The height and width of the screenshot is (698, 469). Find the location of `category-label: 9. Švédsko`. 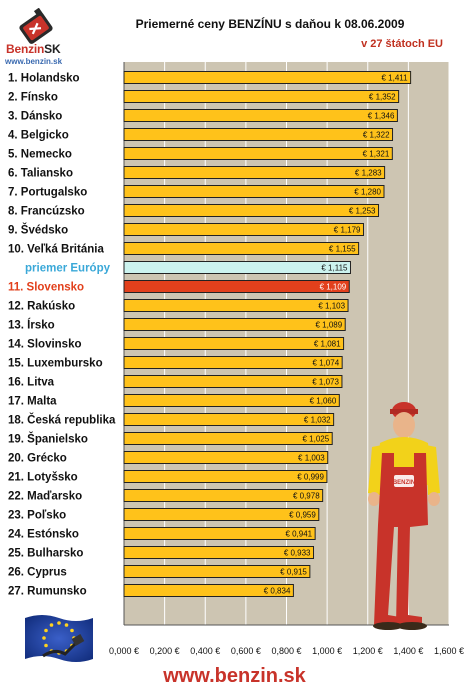

category-label: 9. Švédsko is located at coordinates (38, 230).